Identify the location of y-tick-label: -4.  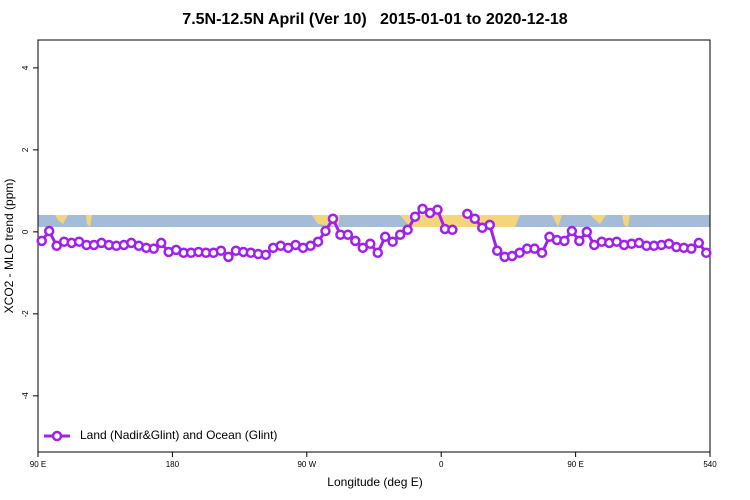
(25, 396).